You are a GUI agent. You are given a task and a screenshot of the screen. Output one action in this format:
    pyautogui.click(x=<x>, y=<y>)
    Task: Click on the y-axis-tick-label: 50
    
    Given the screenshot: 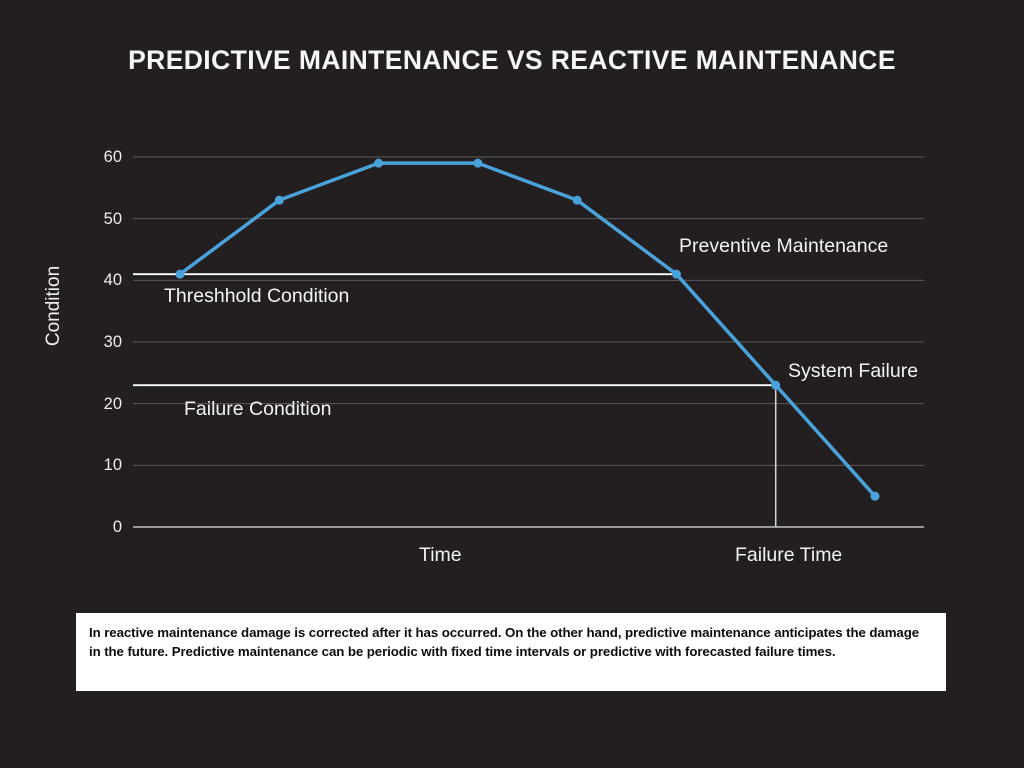 What is the action you would take?
    pyautogui.click(x=112, y=218)
    